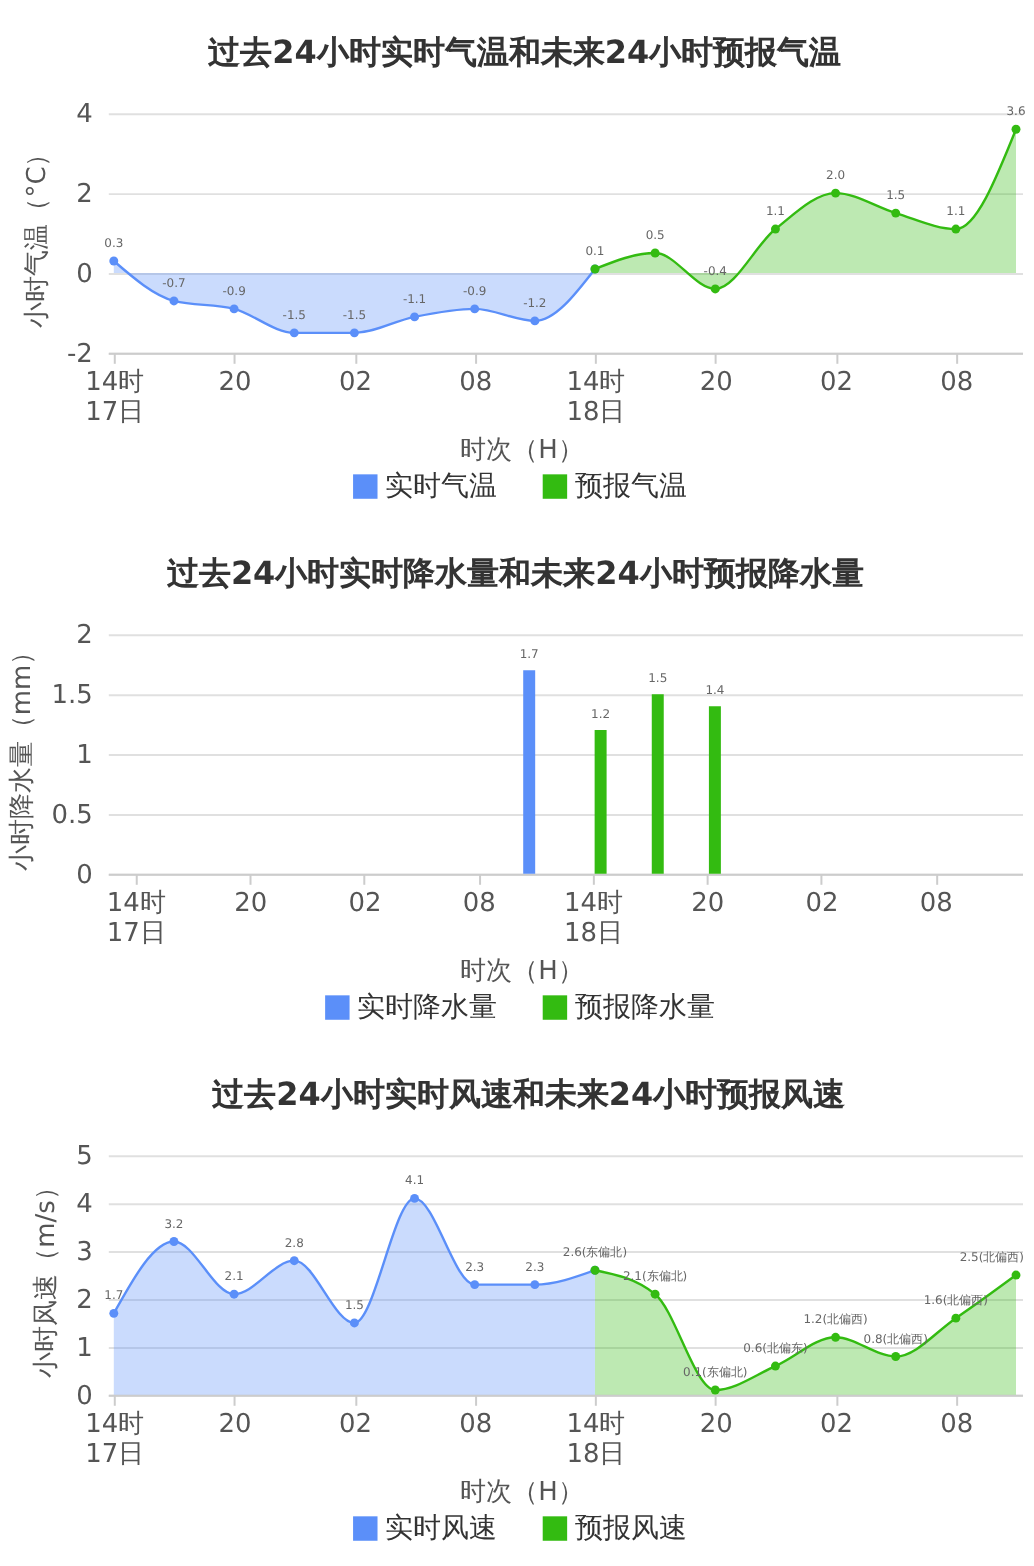 The width and height of the screenshot is (1034, 1566). Describe the element at coordinates (84, 1157) in the screenshot. I see `y-tick-label: 5` at that location.